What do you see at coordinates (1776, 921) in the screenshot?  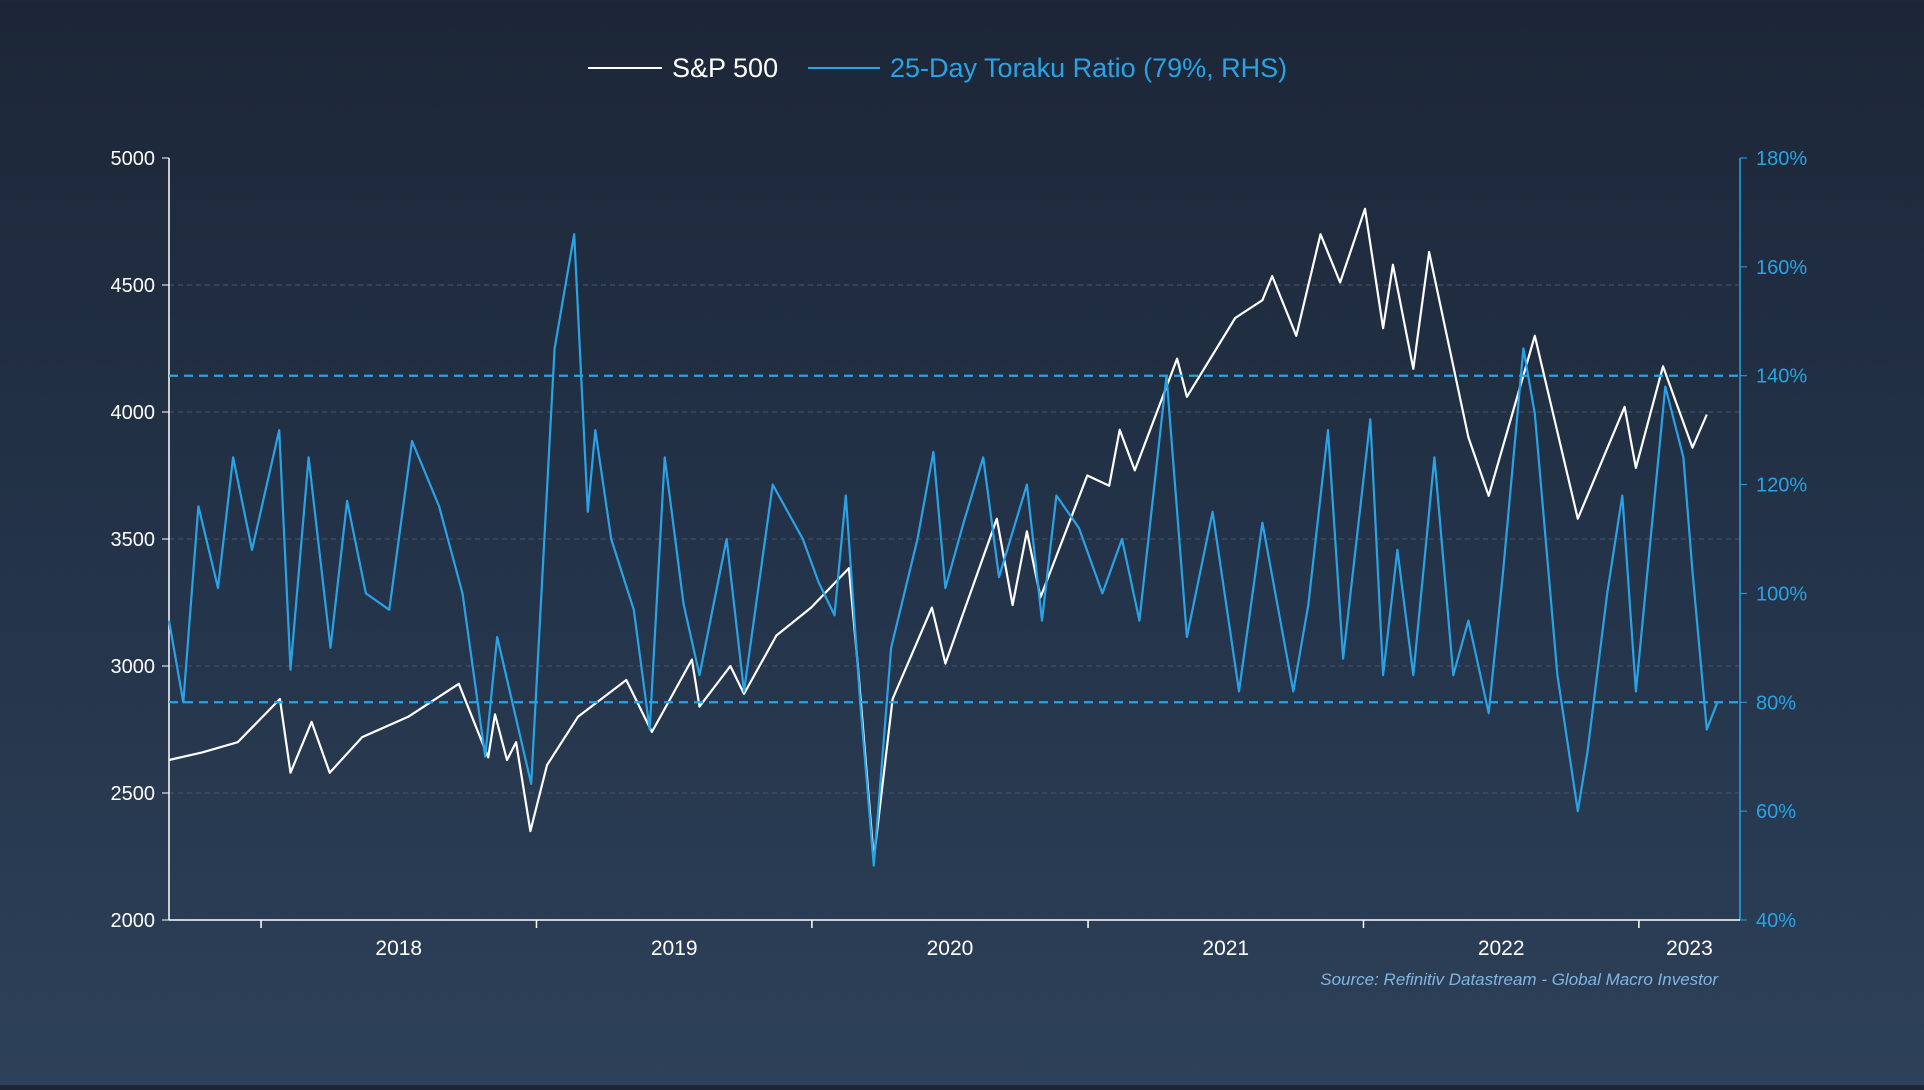 I see `right-axis-tick-label: 40%` at bounding box center [1776, 921].